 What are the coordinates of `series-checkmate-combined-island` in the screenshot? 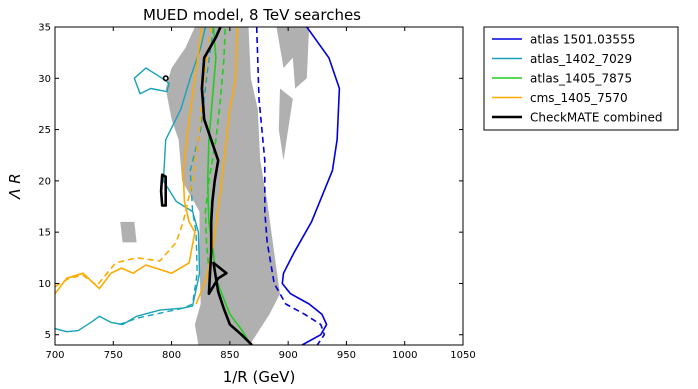 It's located at (163, 190).